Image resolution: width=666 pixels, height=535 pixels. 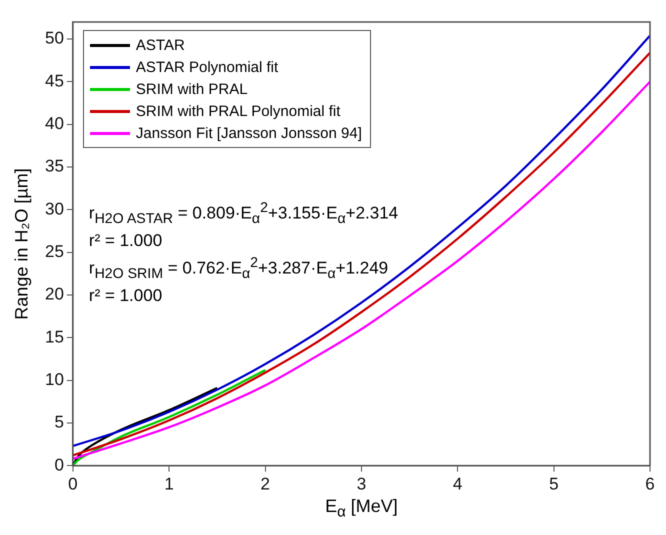 I want to click on y-tick-label: 50, so click(x=54, y=38).